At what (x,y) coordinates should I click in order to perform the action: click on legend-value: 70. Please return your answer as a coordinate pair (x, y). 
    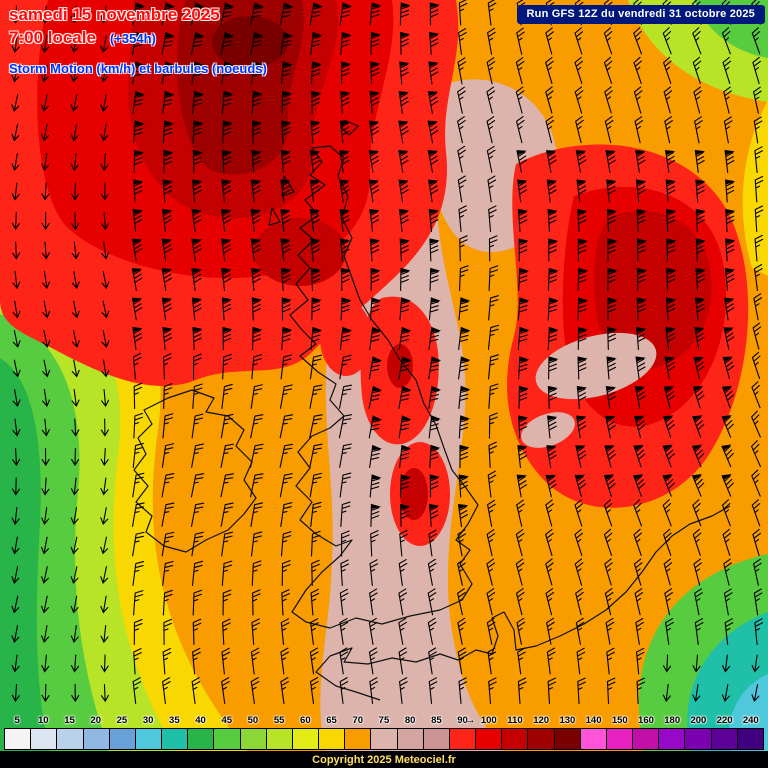
    Looking at the image, I should click on (358, 720).